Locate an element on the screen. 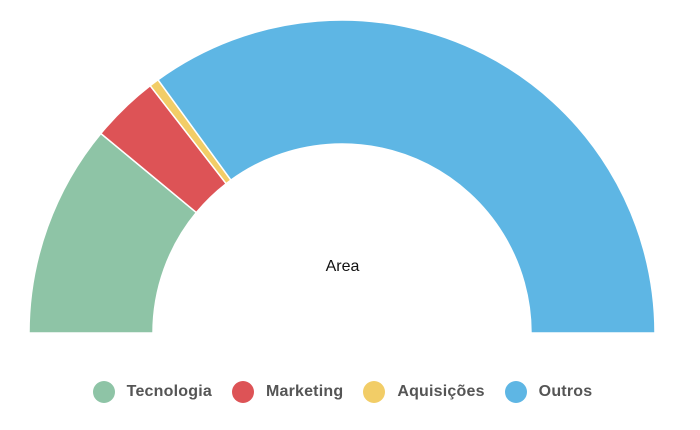 This screenshot has width=700, height=430. legend-swatch-tecnologia is located at coordinates (103, 392).